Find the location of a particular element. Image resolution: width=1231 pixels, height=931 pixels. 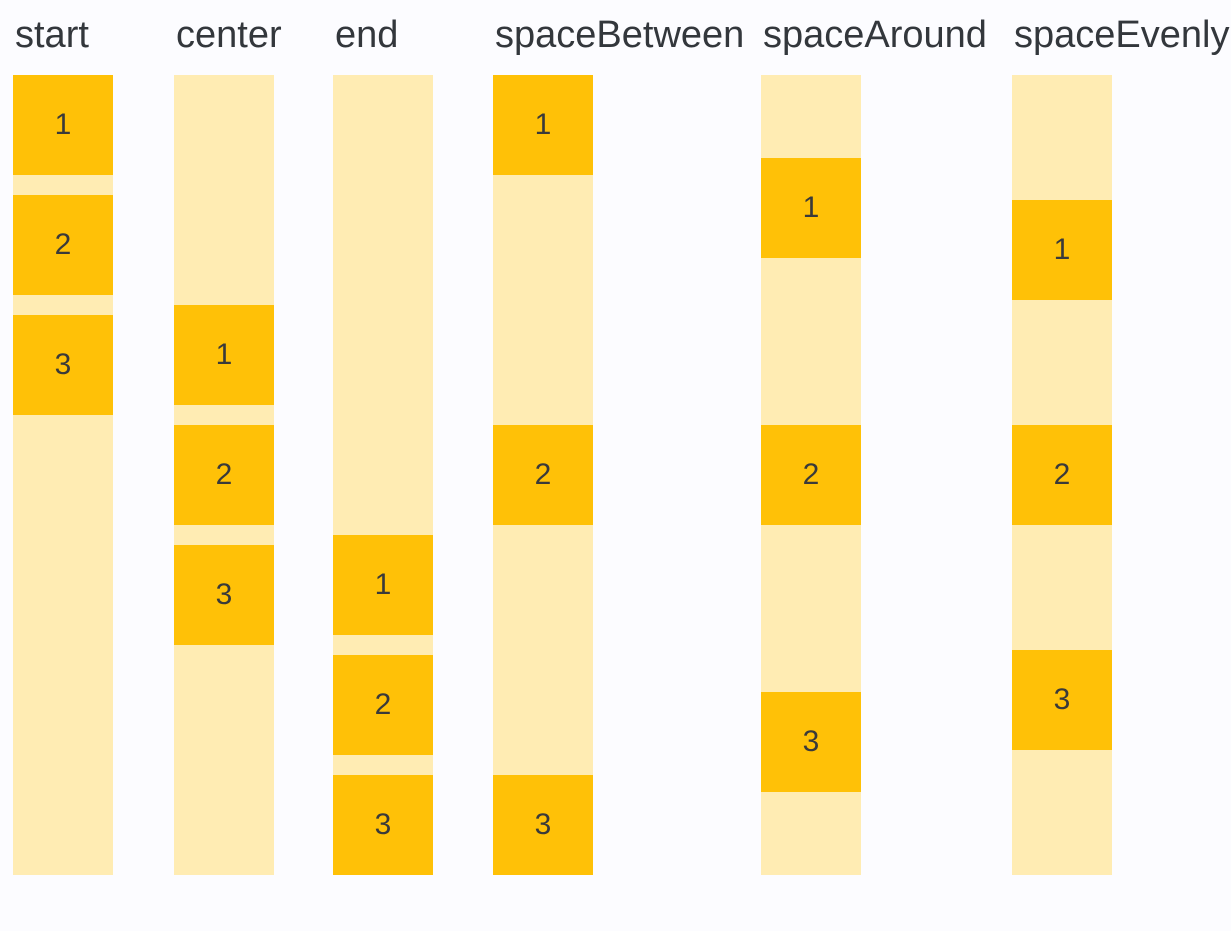

flex-container-space-around: 1 2 3 is located at coordinates (811, 475).